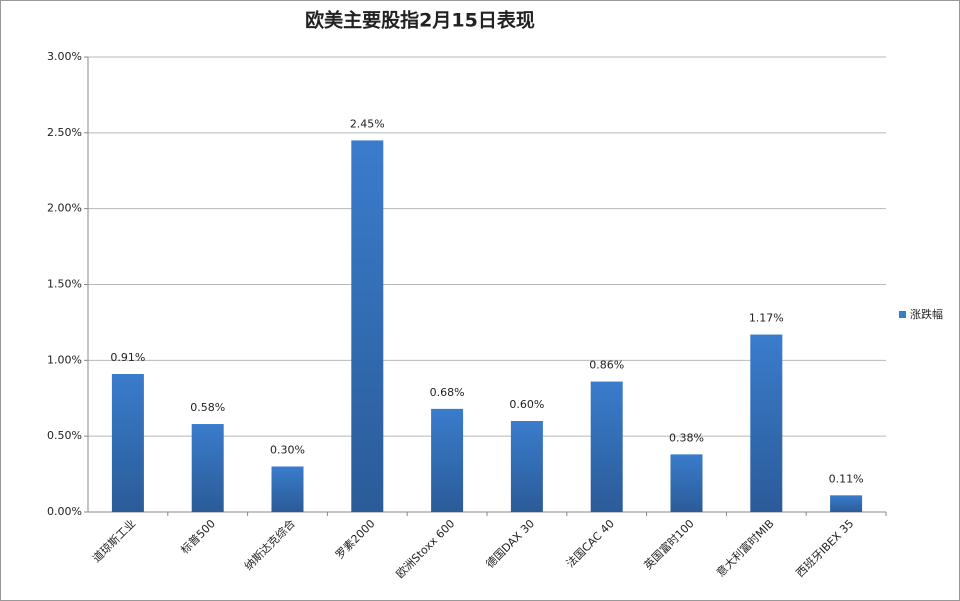  Describe the element at coordinates (447, 392) in the screenshot. I see `value-label: 0.68%` at that location.